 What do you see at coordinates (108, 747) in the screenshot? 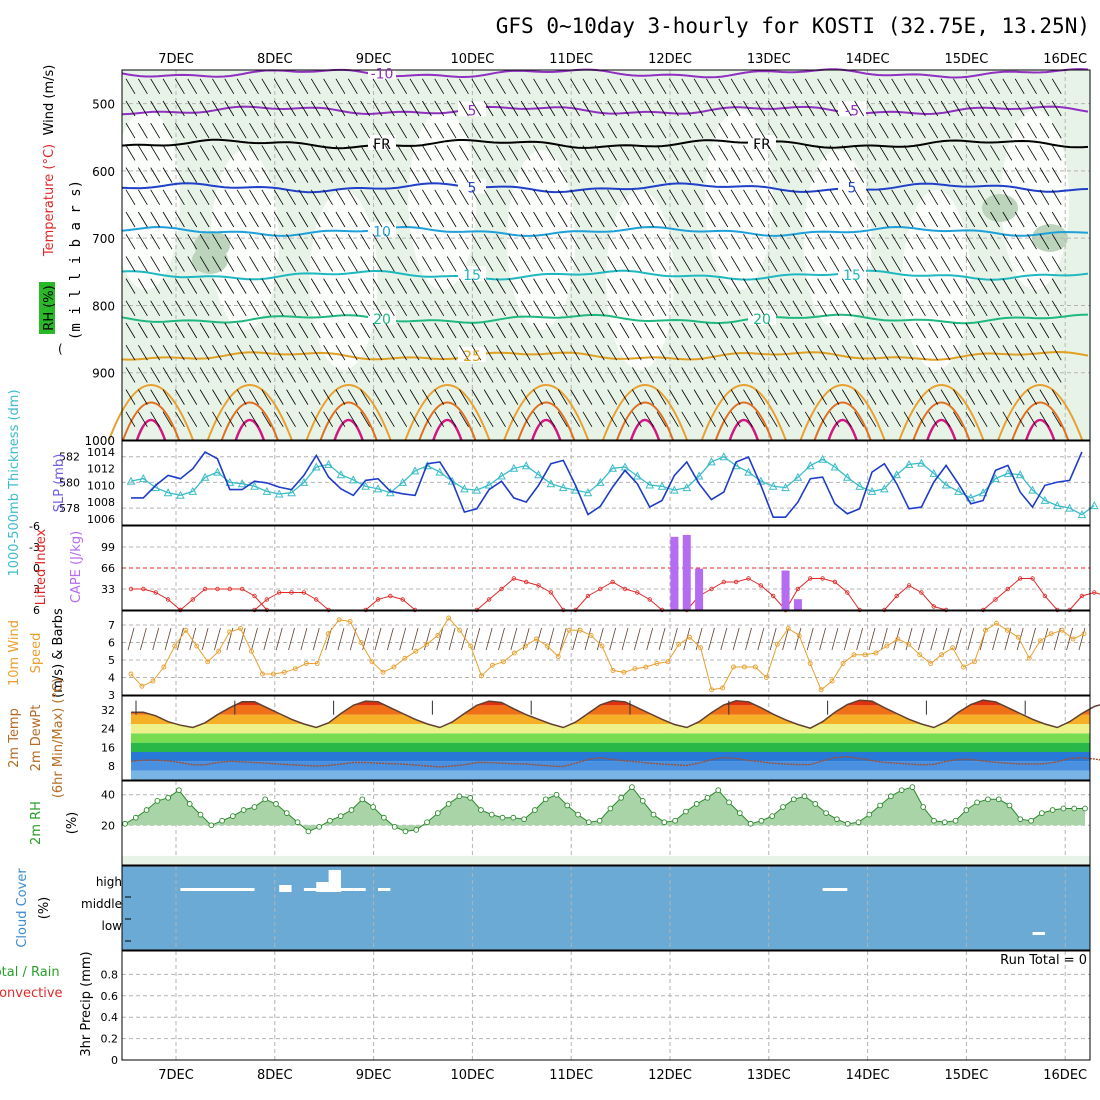
I see `temp-tick-label: 16` at bounding box center [108, 747].